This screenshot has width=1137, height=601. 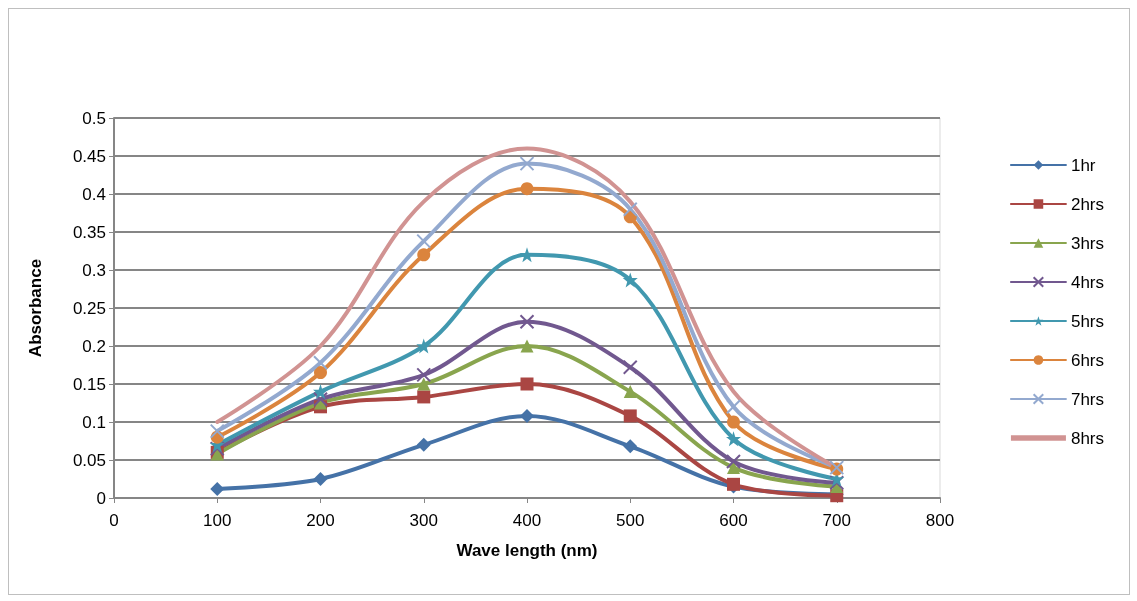 What do you see at coordinates (35, 308) in the screenshot?
I see `y-axis-title: Absorbance` at bounding box center [35, 308].